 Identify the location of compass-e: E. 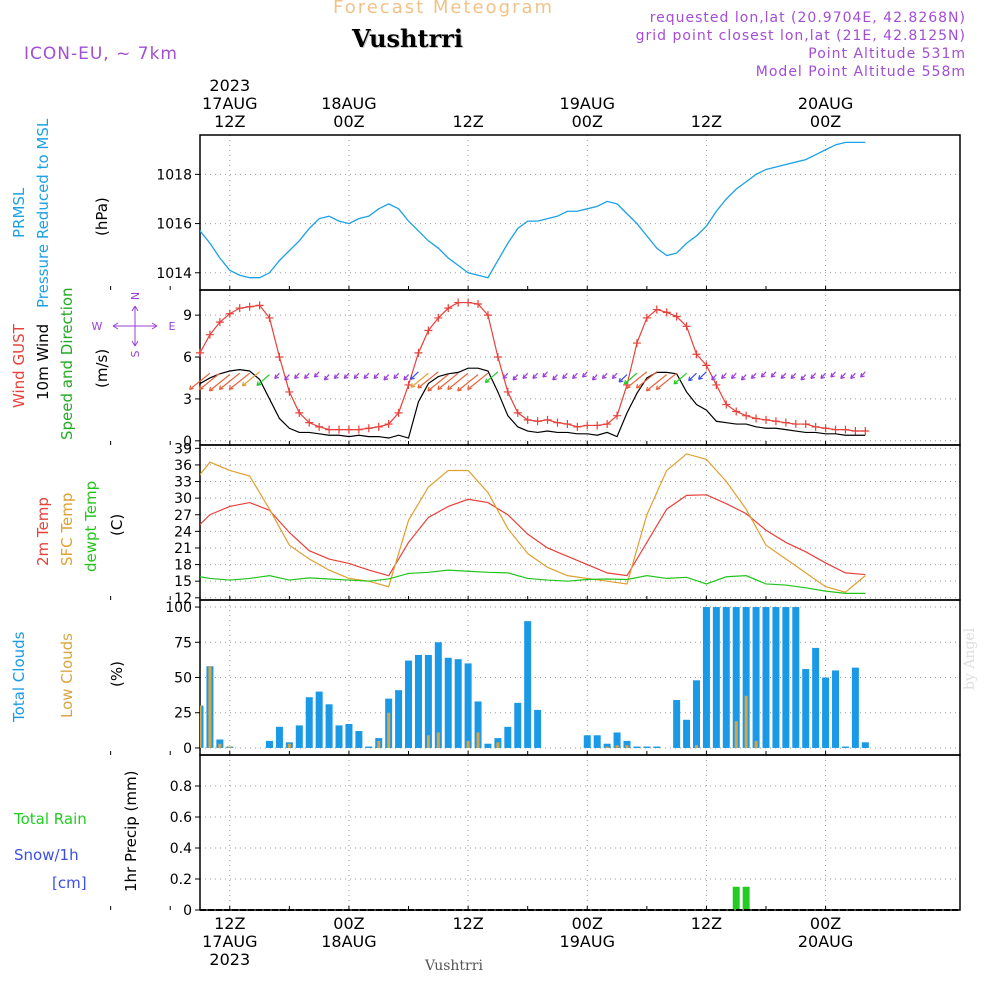
(172, 326).